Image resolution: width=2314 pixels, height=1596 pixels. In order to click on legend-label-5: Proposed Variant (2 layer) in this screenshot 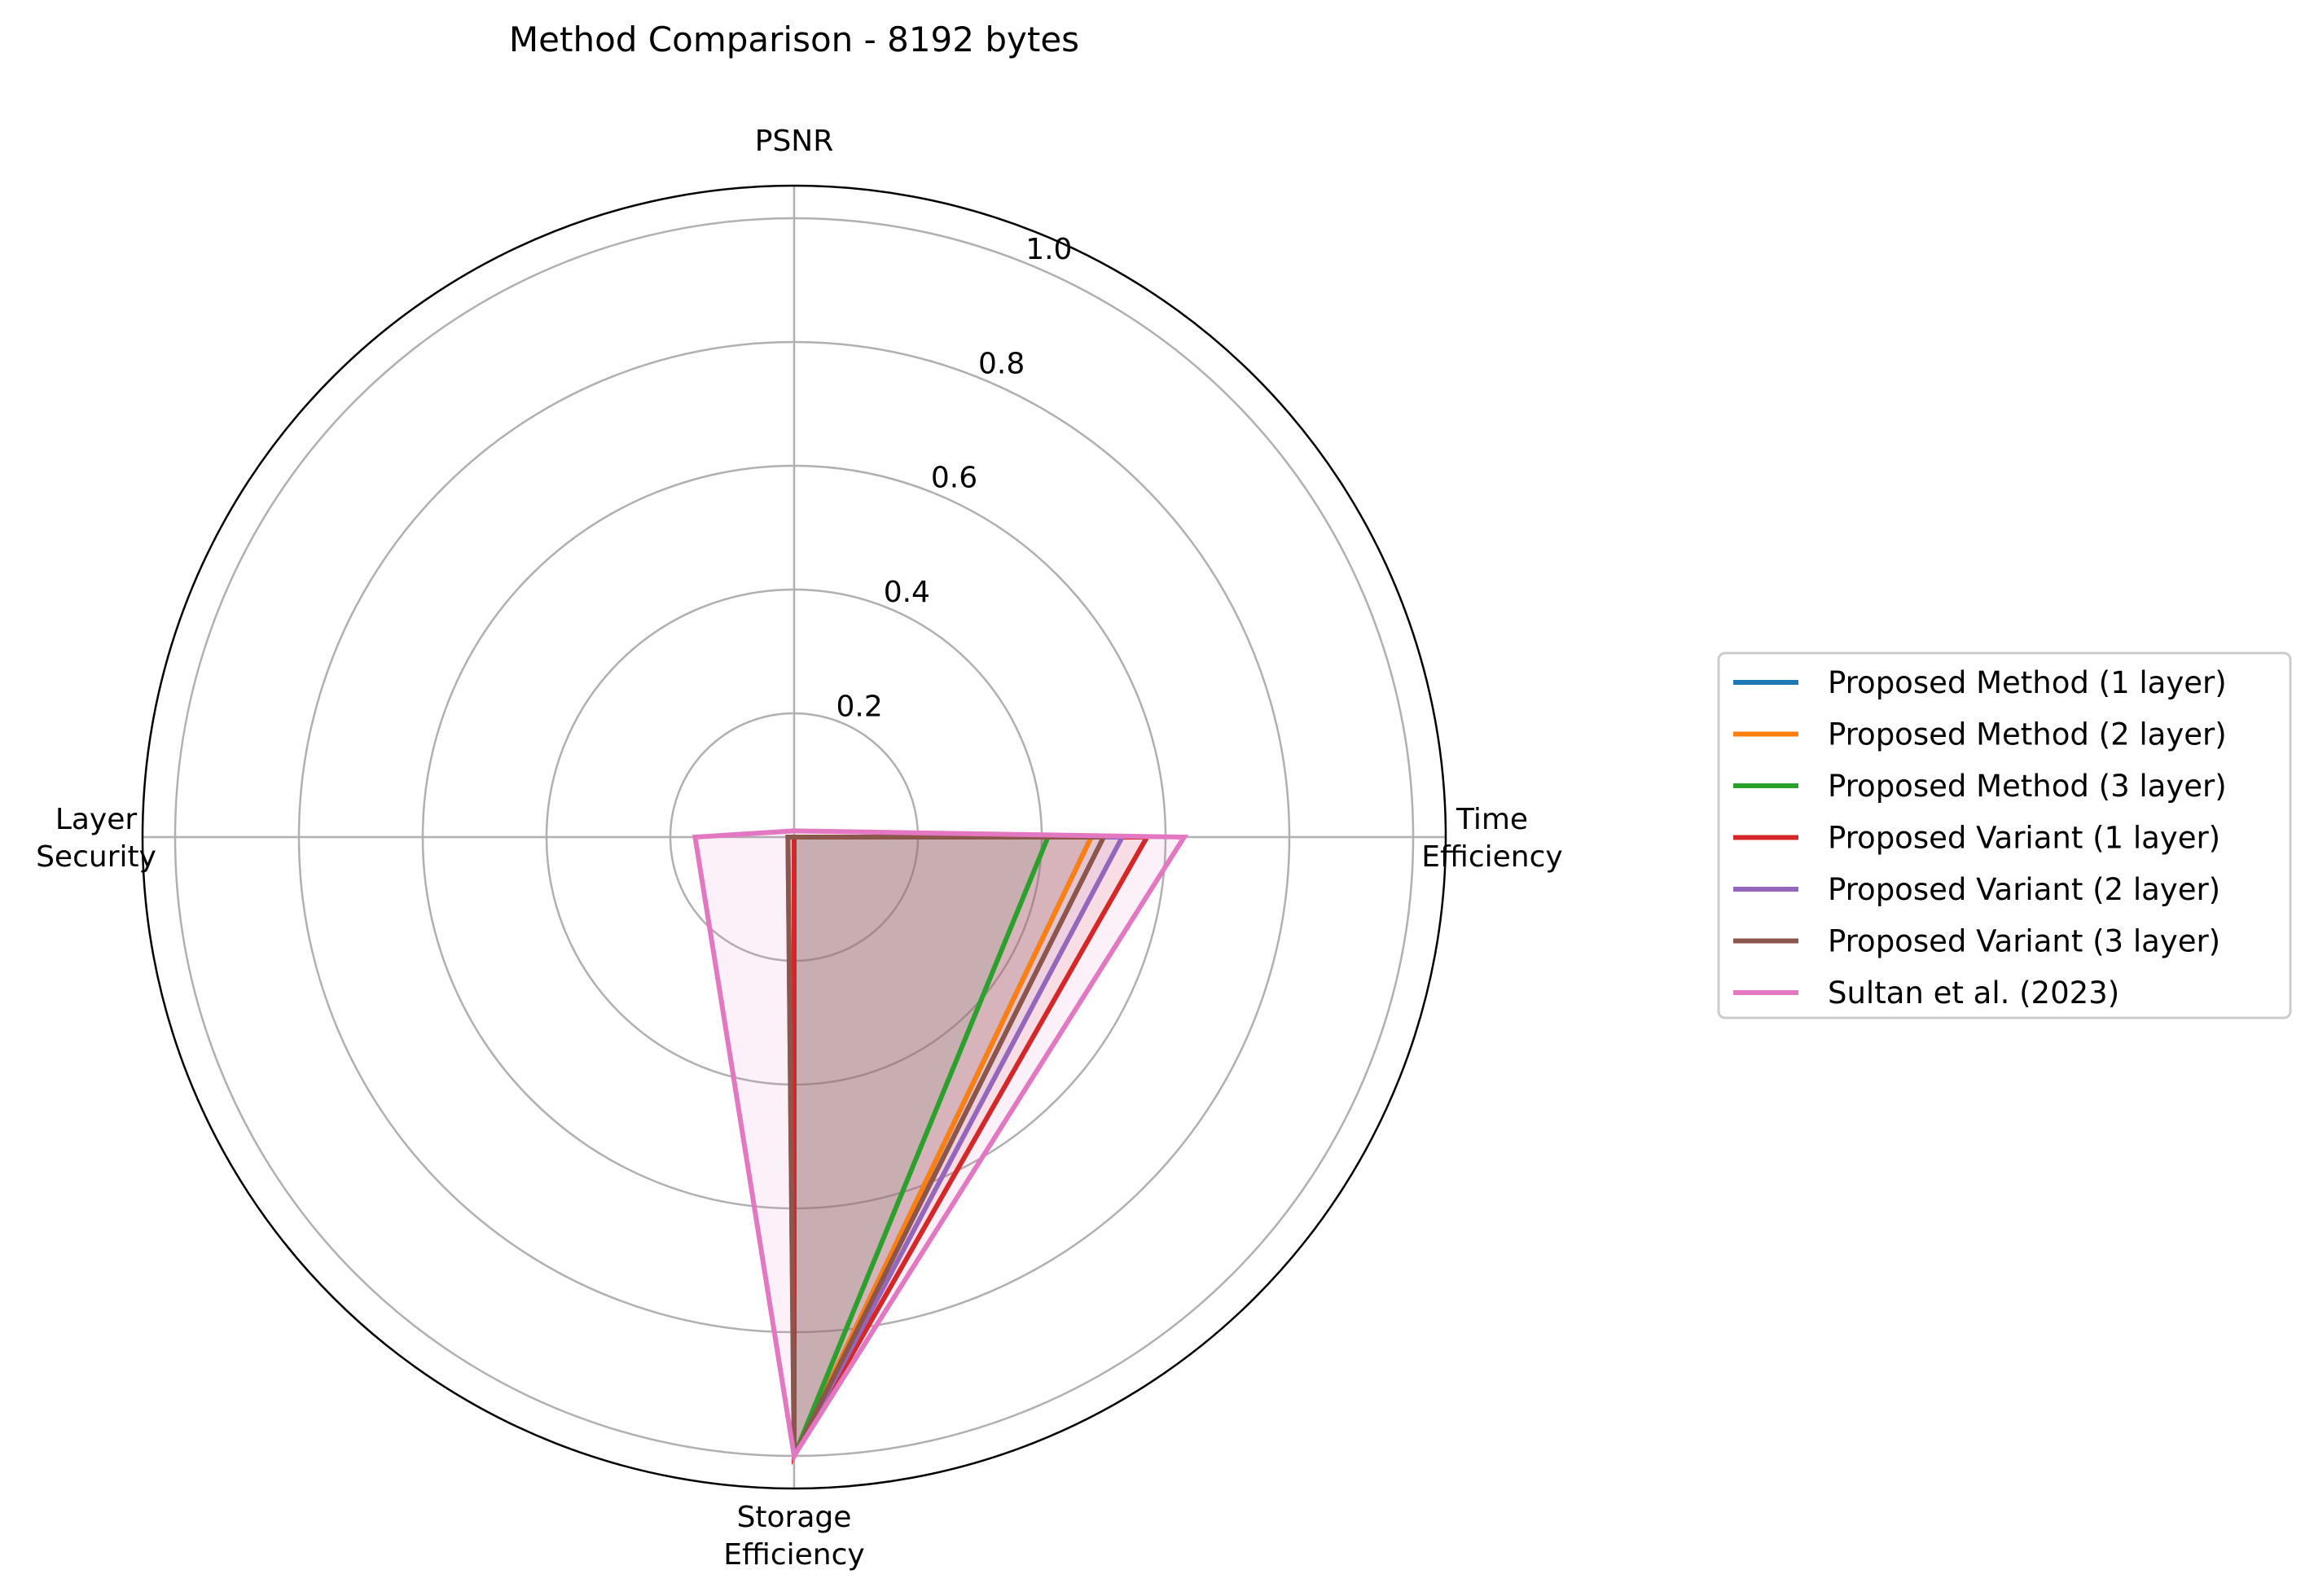, I will do `click(2024, 890)`.